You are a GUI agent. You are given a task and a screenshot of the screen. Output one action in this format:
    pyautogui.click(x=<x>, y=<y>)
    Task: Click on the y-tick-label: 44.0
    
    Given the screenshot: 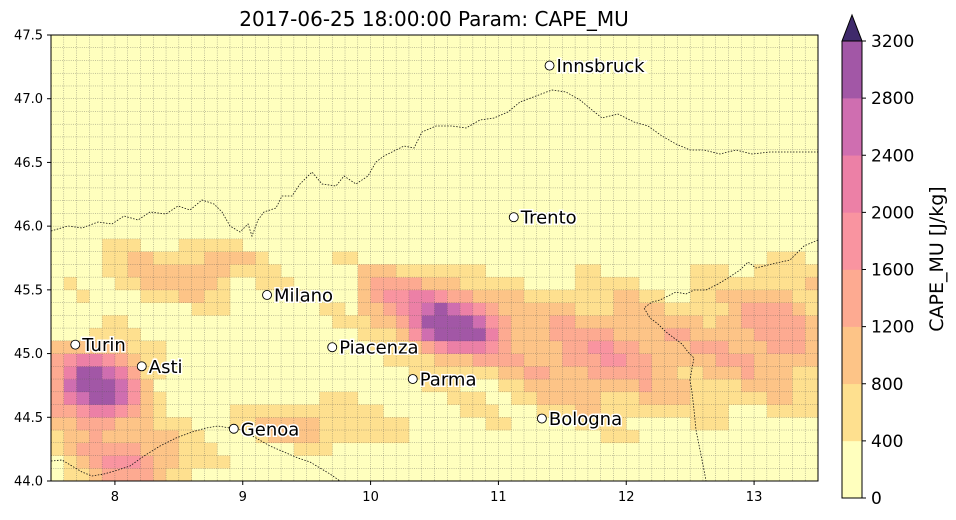 What is the action you would take?
    pyautogui.click(x=28, y=482)
    